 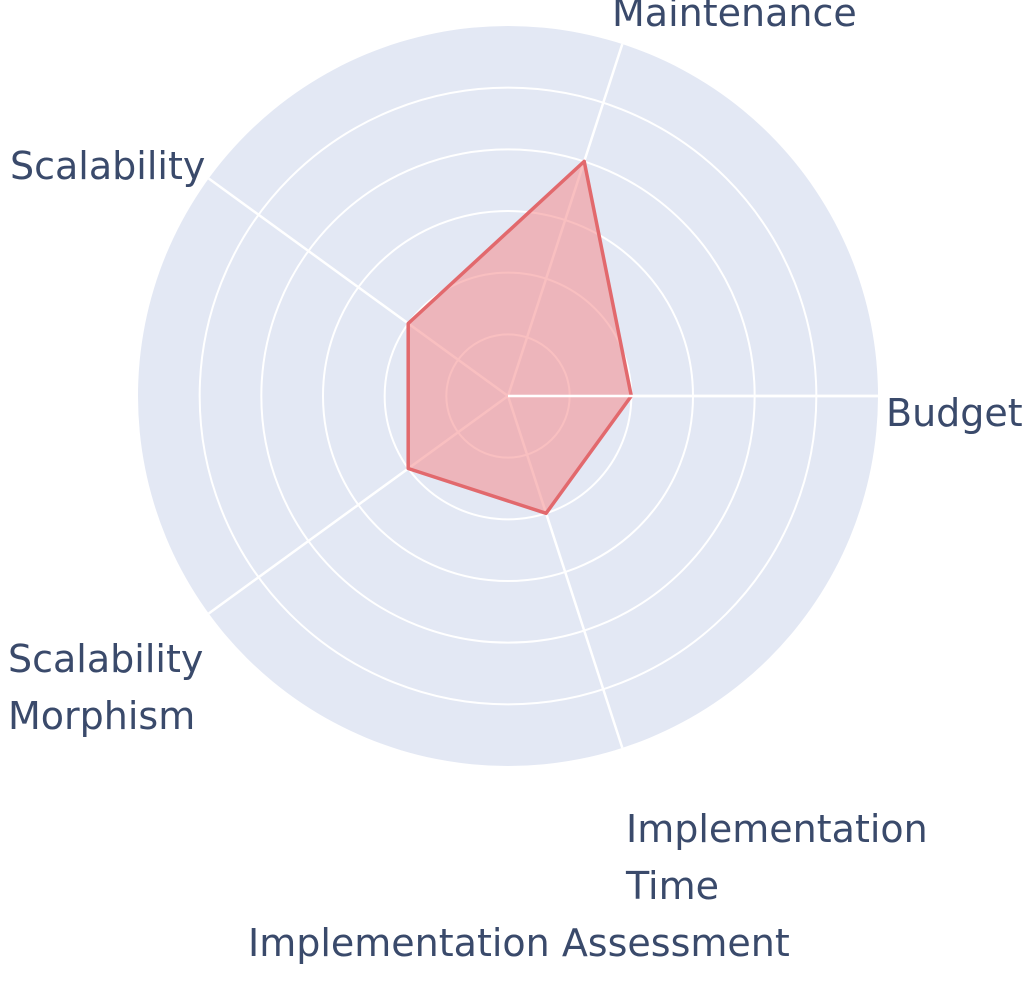 What do you see at coordinates (954, 413) in the screenshot?
I see `axis-label-budget: Budget` at bounding box center [954, 413].